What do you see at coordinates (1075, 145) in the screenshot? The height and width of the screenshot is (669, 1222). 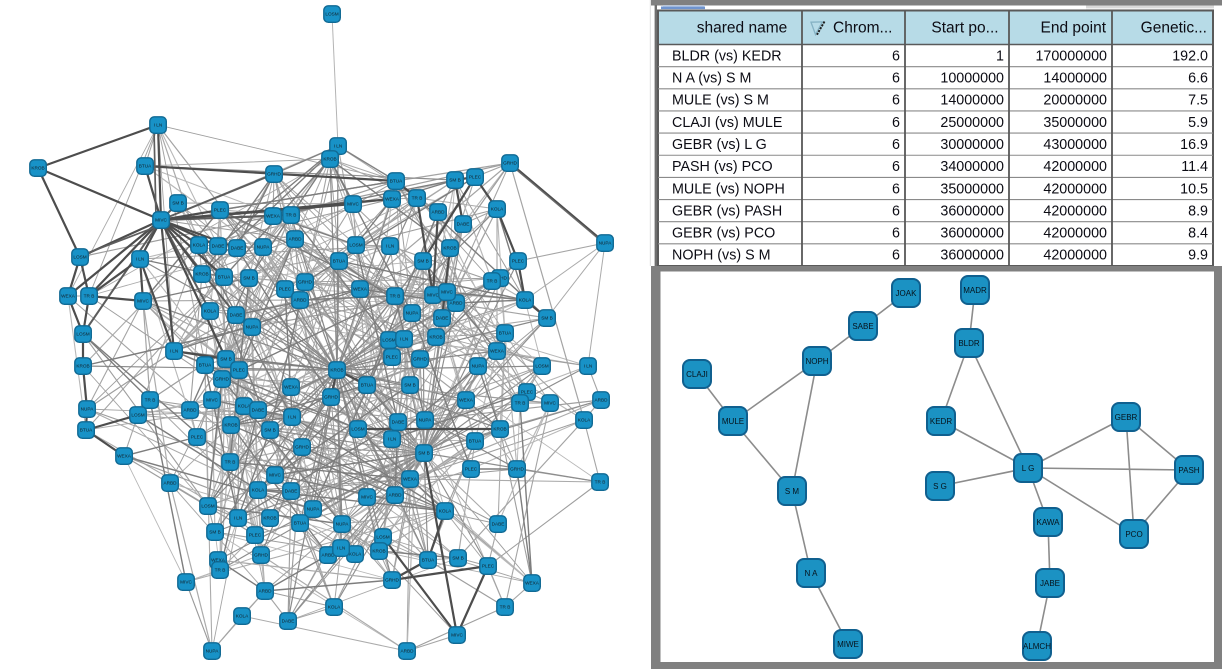 I see `svg-text: 43000000` at bounding box center [1075, 145].